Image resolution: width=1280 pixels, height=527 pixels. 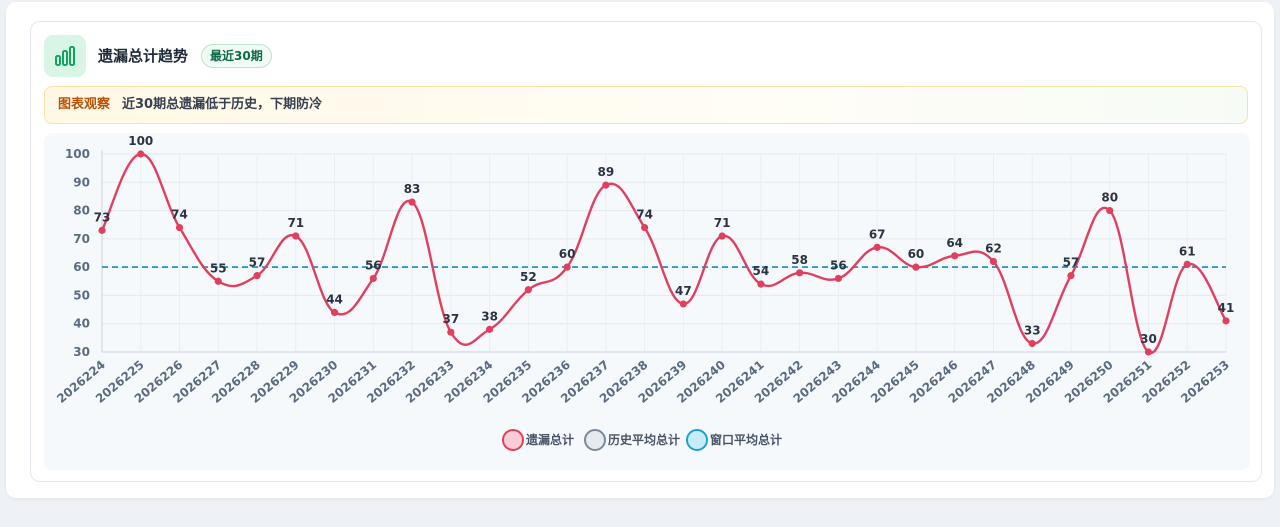 What do you see at coordinates (683, 291) in the screenshot?
I see `data-label: 47` at bounding box center [683, 291].